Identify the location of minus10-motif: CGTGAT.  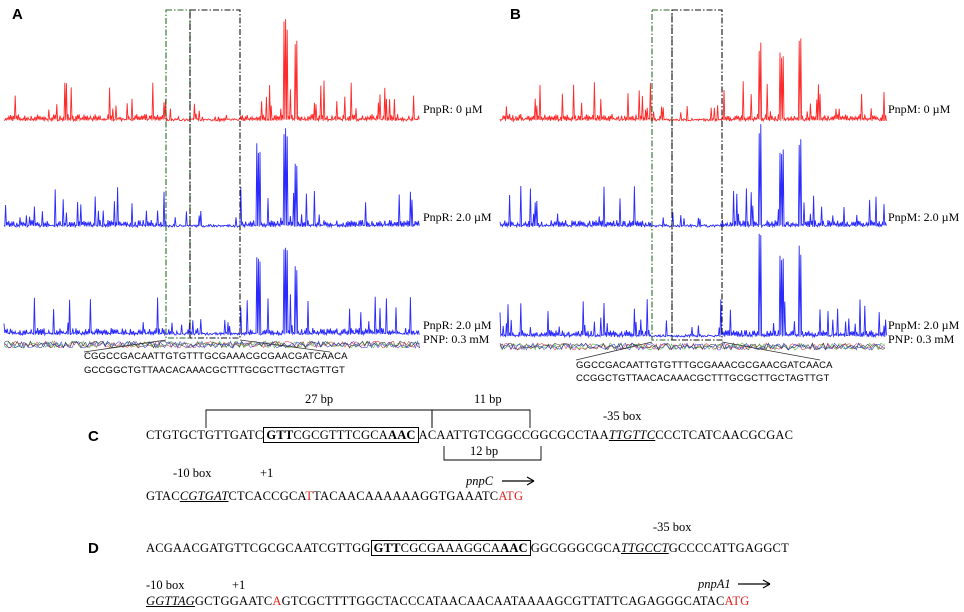
(204, 496).